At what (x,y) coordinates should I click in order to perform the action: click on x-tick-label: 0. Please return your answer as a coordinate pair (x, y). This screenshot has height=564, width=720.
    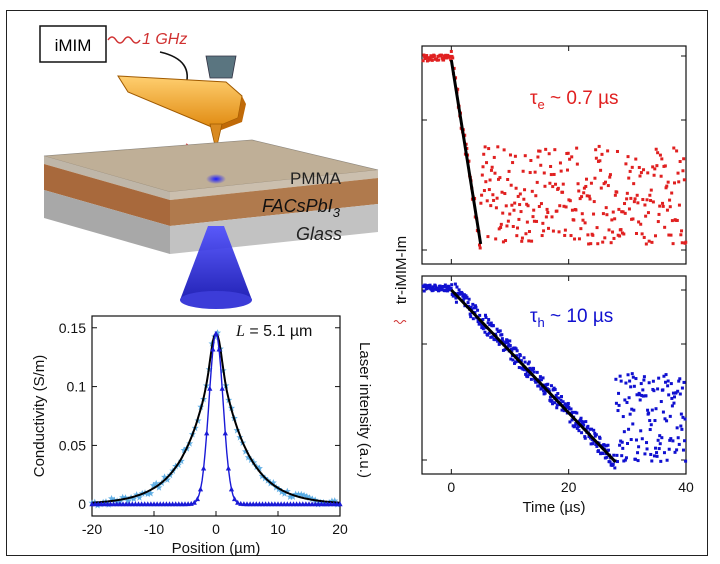
    Looking at the image, I should click on (216, 529).